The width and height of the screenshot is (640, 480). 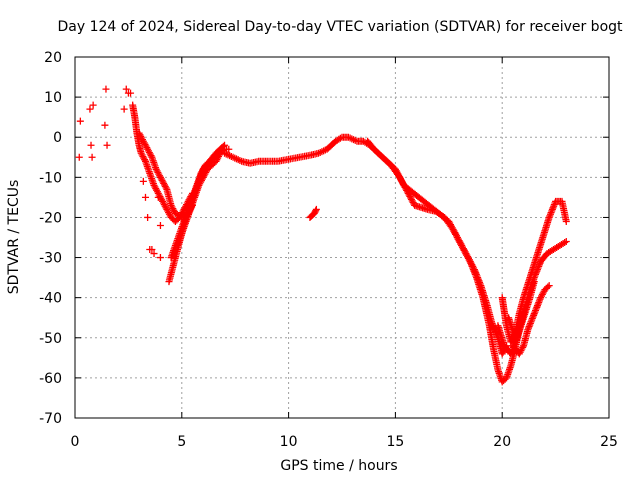 What do you see at coordinates (50, 339) in the screenshot?
I see `y-tick-label: -50` at bounding box center [50, 339].